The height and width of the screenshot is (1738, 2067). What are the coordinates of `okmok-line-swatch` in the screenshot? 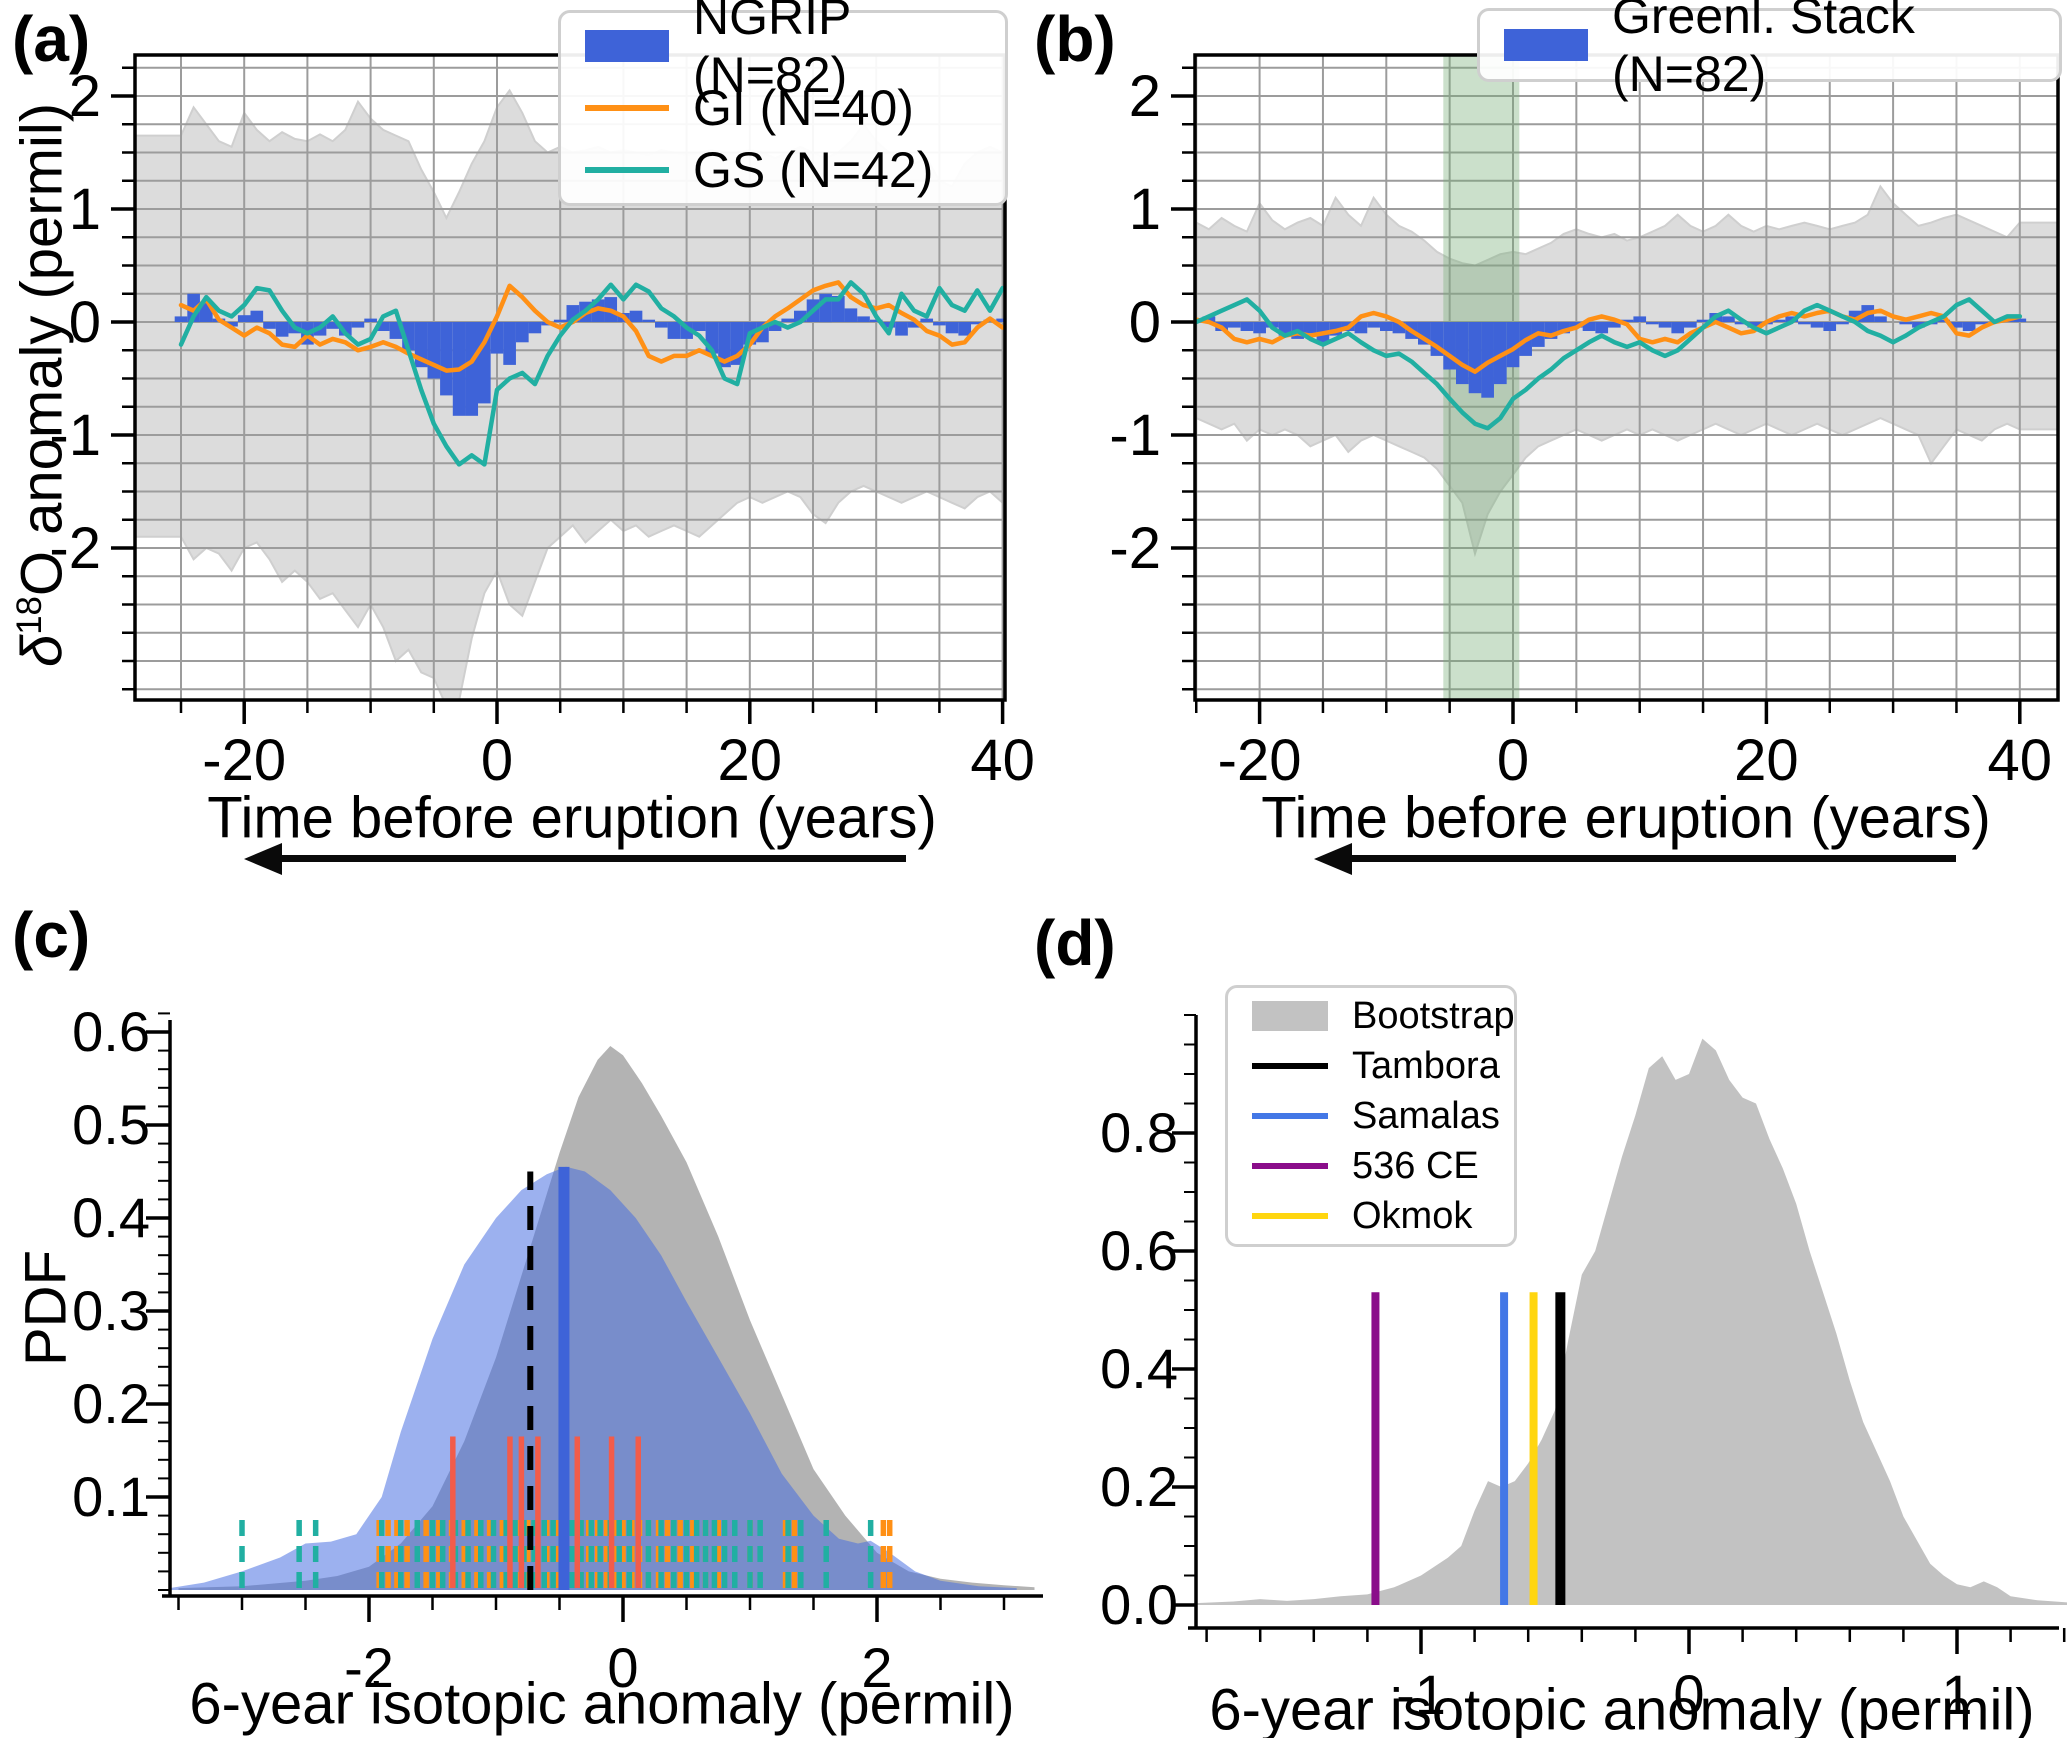 It's located at (1290, 1216).